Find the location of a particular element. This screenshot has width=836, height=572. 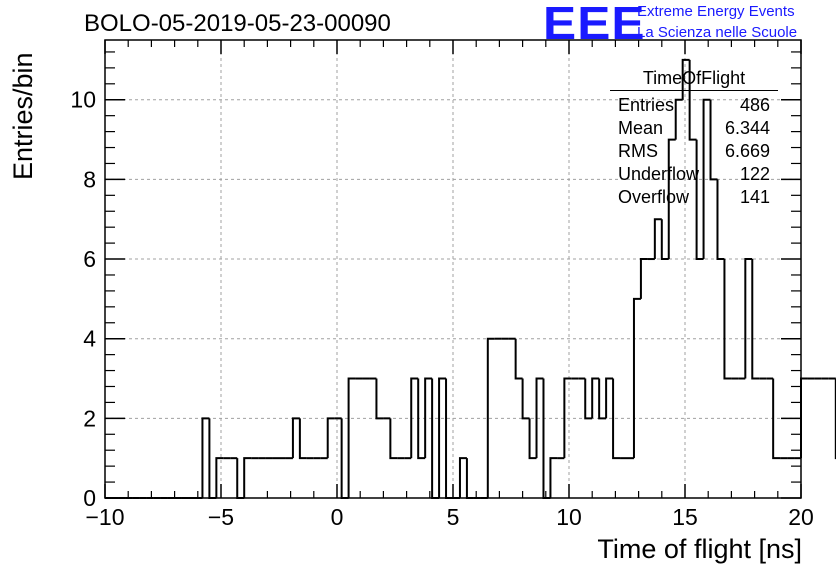

stats-row-entries: Entries 486 is located at coordinates (694, 105).